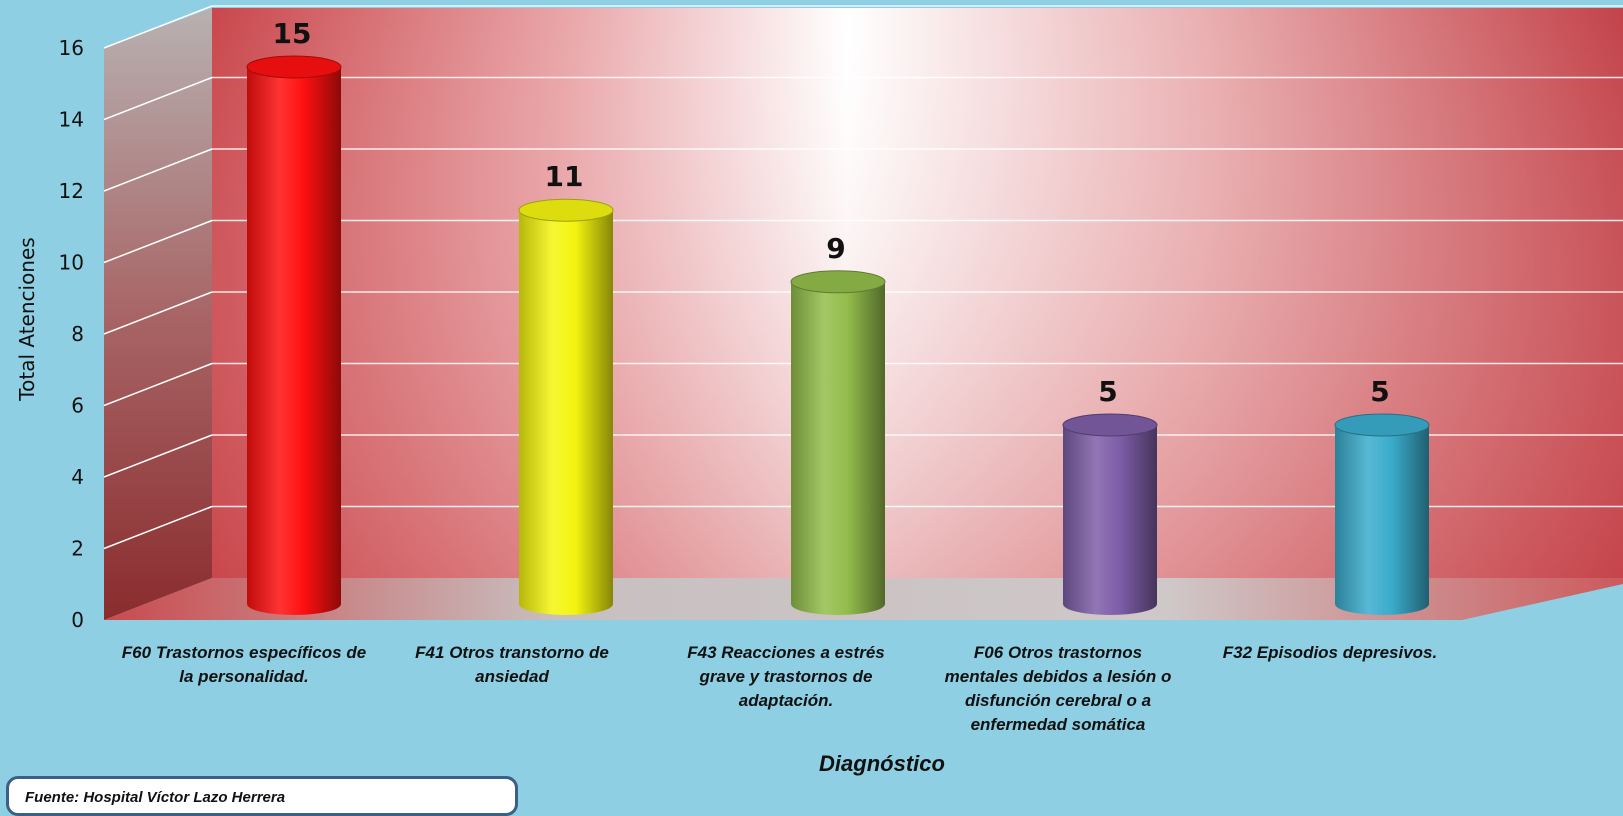 This screenshot has height=816, width=1623. Describe the element at coordinates (77, 477) in the screenshot. I see `y-tick-label: 4` at that location.